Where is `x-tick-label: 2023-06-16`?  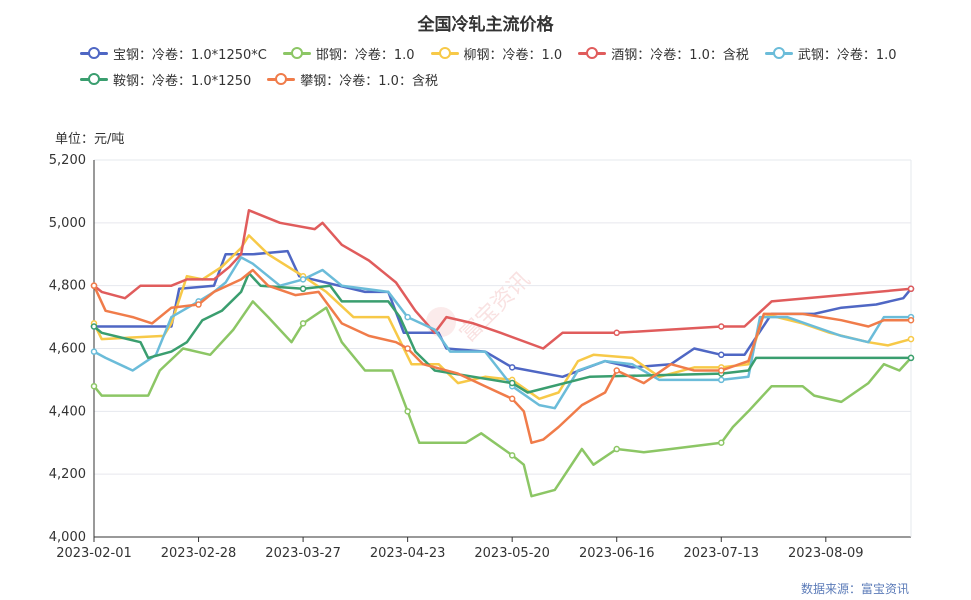 x-tick-label: 2023-06-16 is located at coordinates (617, 553).